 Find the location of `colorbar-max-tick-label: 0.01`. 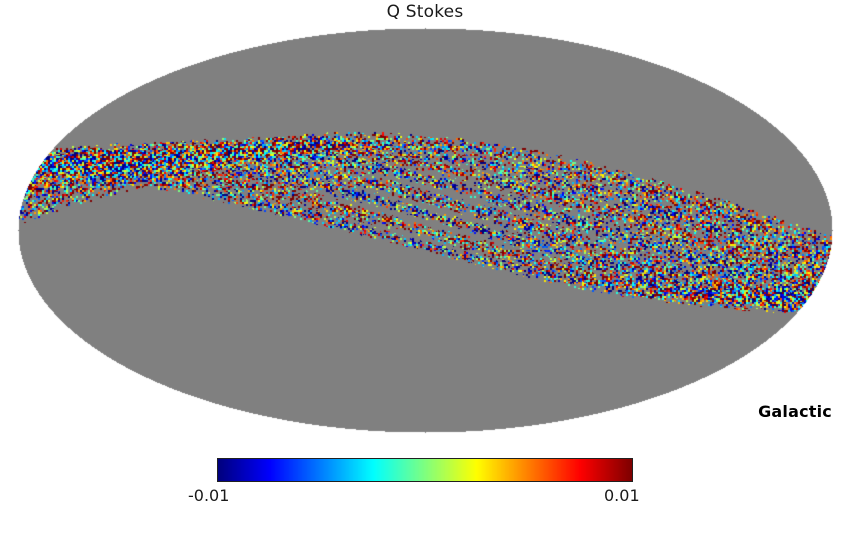

colorbar-max-tick-label: 0.01 is located at coordinates (622, 495).